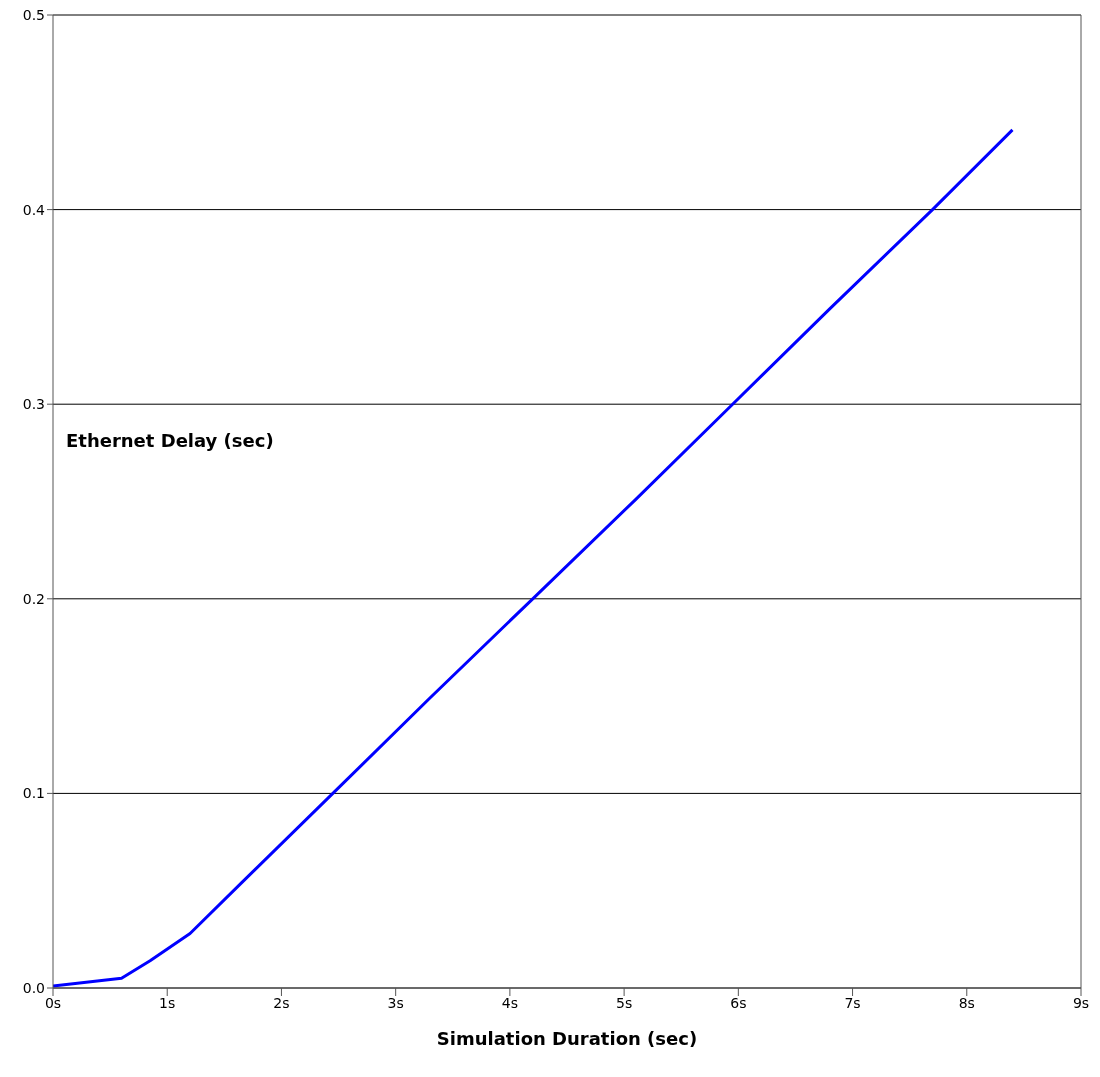 The width and height of the screenshot is (1100, 1077). I want to click on x-tick-label: 7s, so click(852, 1002).